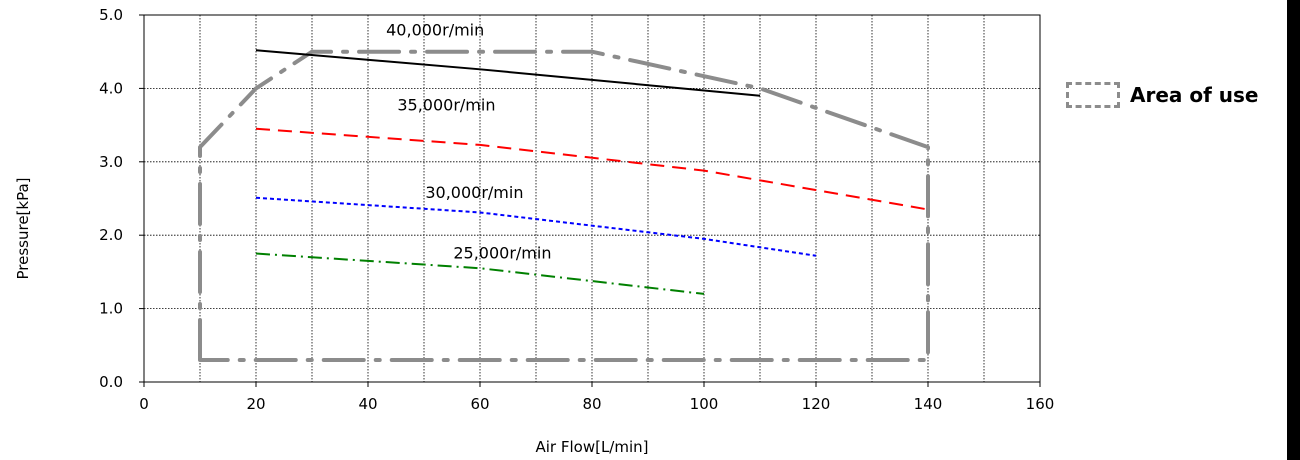 The width and height of the screenshot is (1300, 460). I want to click on legend-label-area-of-use: Area of use, so click(1194, 95).